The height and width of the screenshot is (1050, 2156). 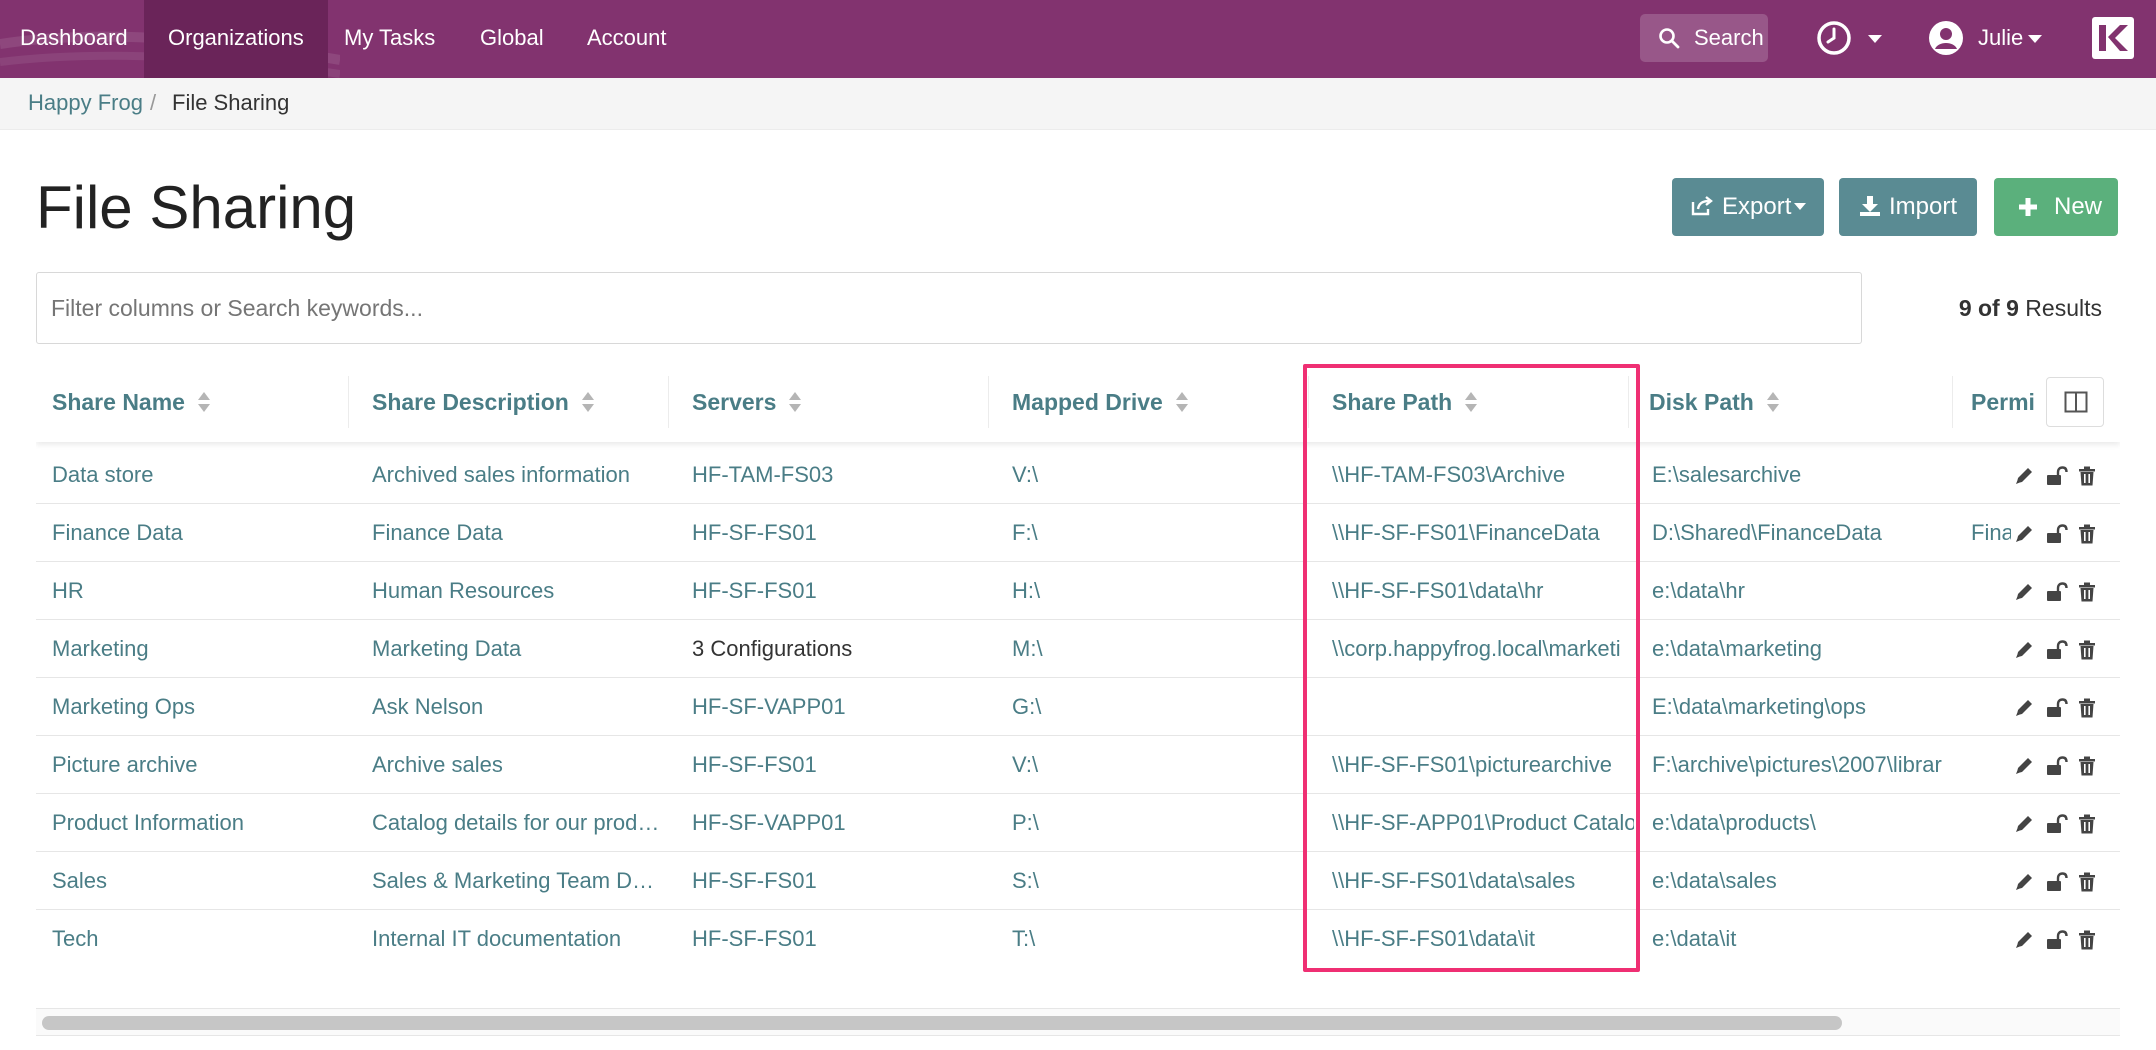 What do you see at coordinates (74, 37) in the screenshot?
I see `nav-dashboard: Dashboard` at bounding box center [74, 37].